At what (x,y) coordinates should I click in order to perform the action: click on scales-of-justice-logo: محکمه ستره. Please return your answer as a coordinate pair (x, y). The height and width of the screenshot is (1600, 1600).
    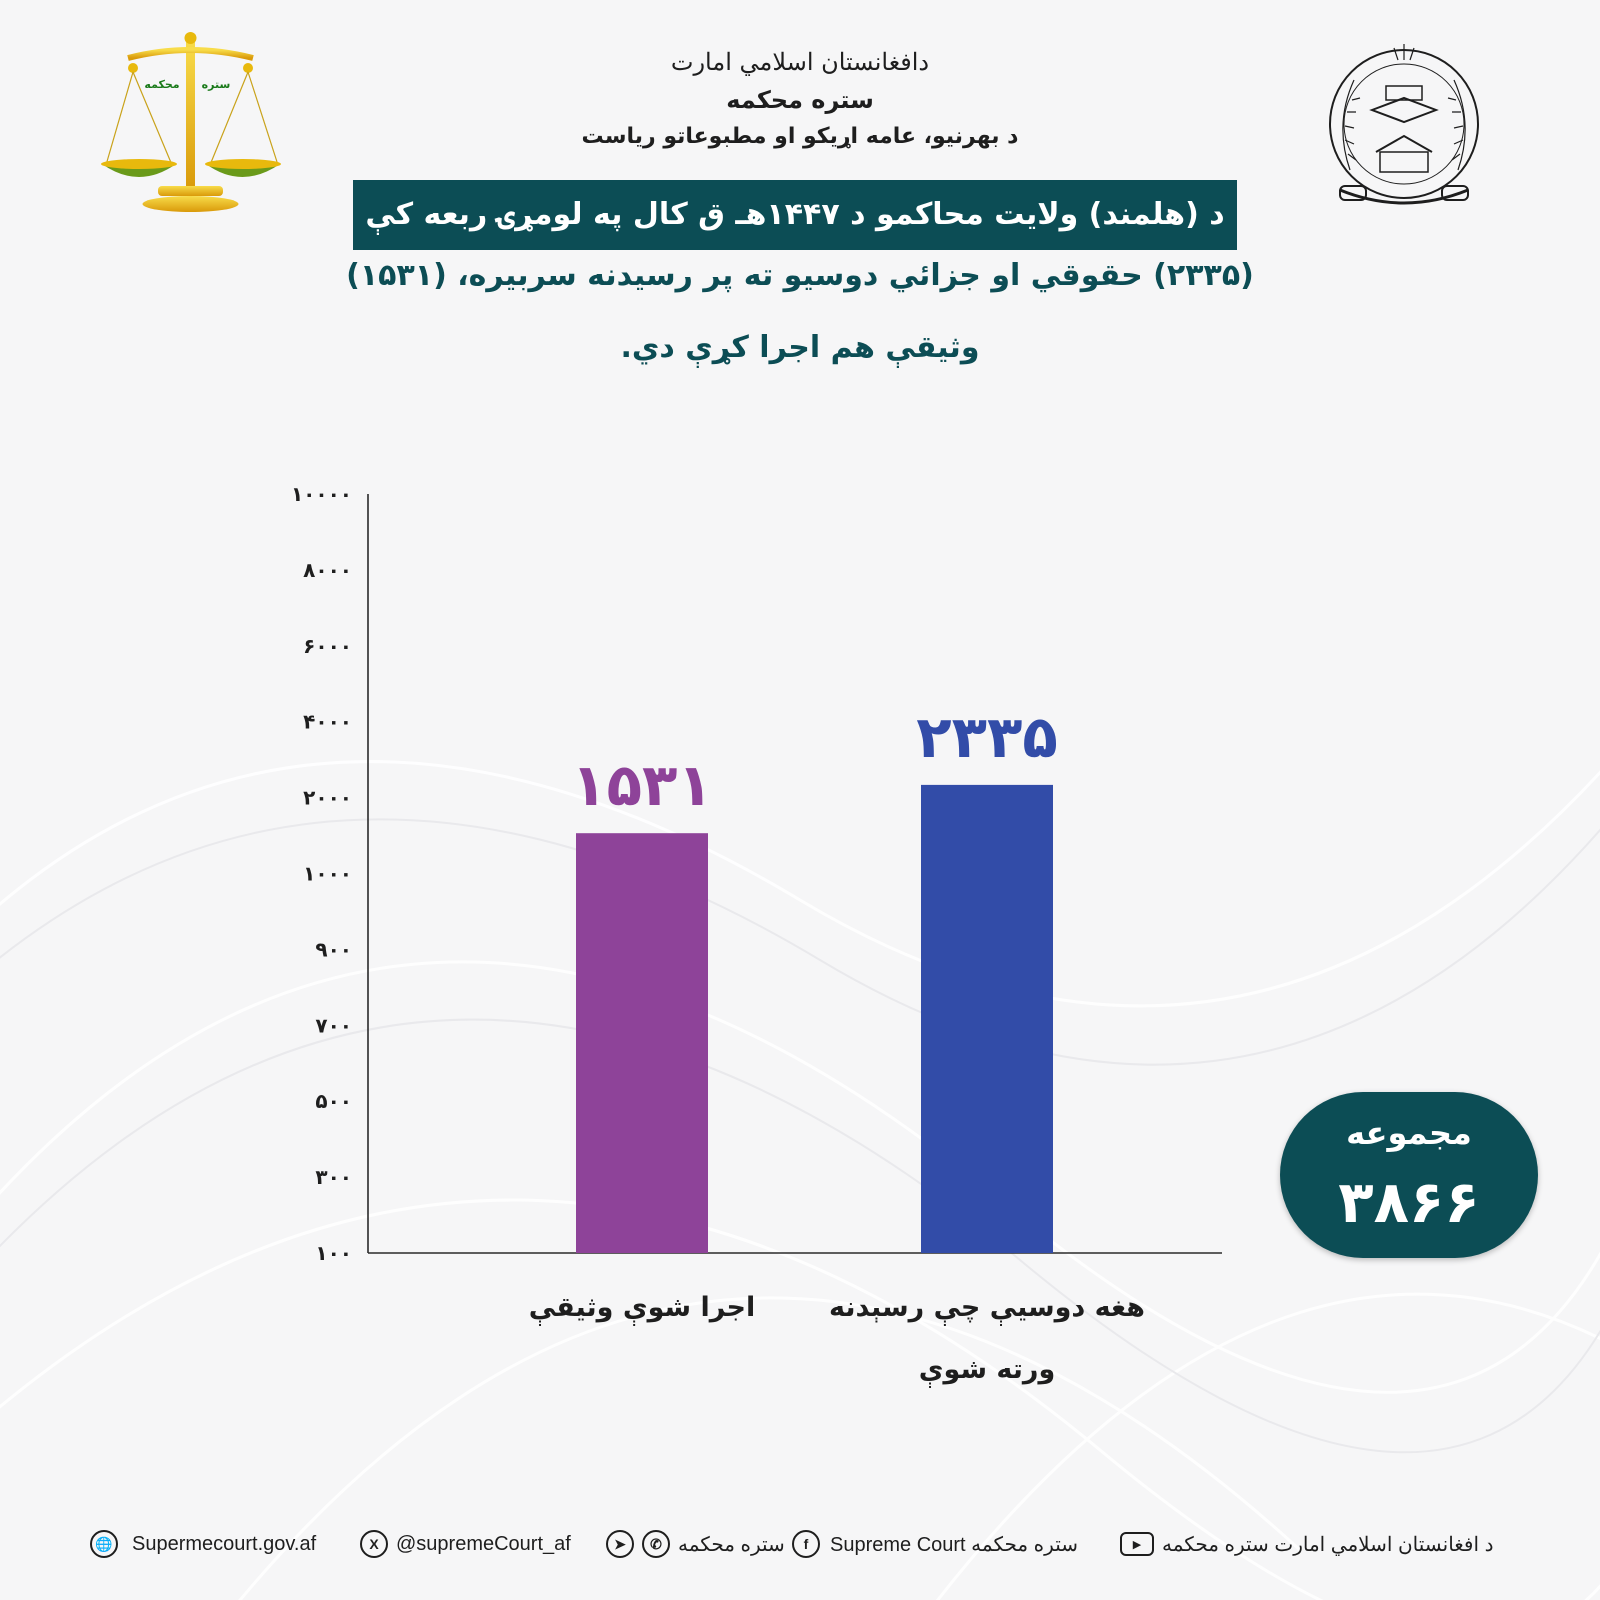
    Looking at the image, I should click on (191, 122).